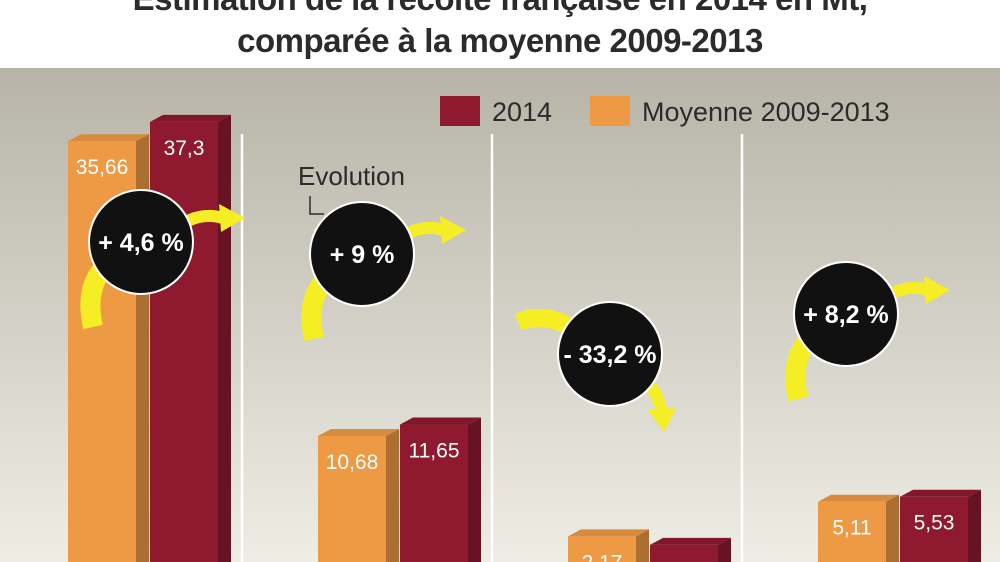 This screenshot has height=562, width=1000. I want to click on bar-value-label: 10,68, so click(352, 462).